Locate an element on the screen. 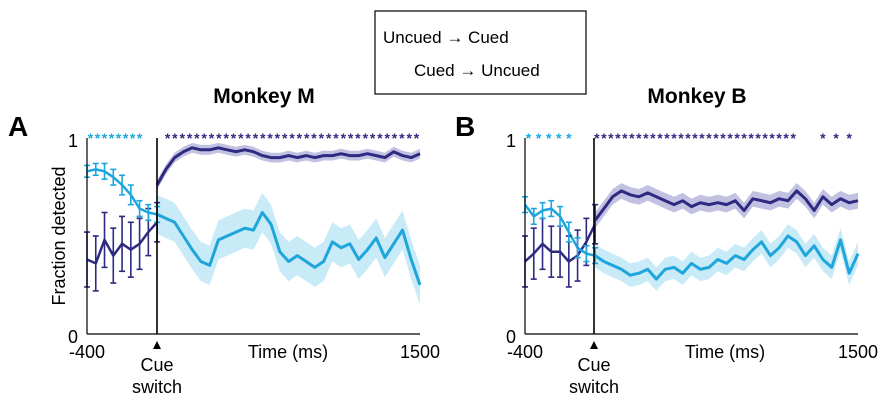 Image resolution: width=896 pixels, height=401 pixels. legend: Uncued → Cued Cued → Uncued is located at coordinates (480, 52).